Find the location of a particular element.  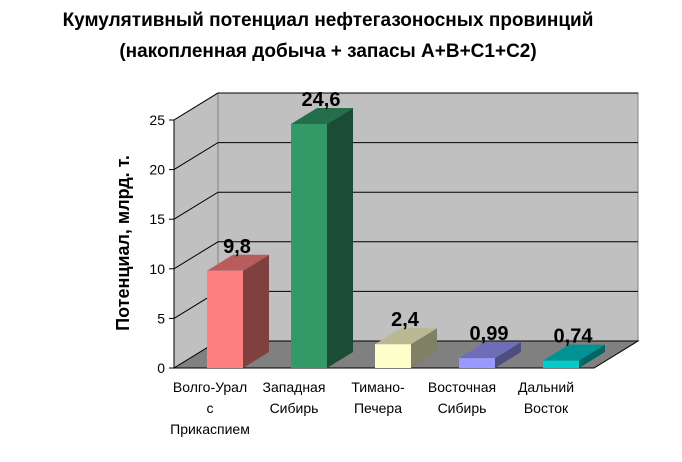

category-label: Печера is located at coordinates (378, 408).